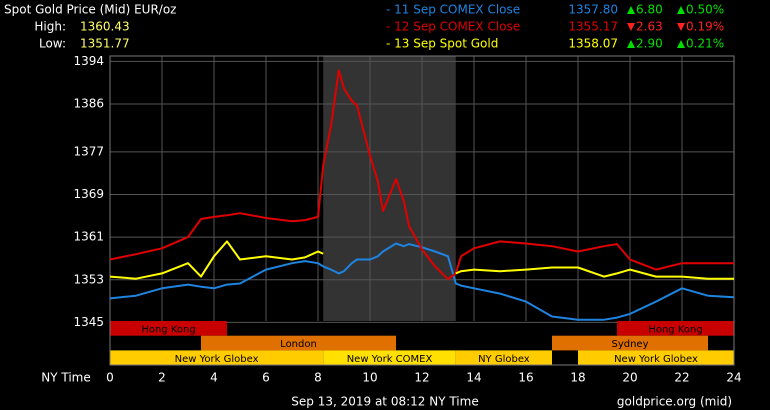  I want to click on legend-change-pct: 0.50%, so click(705, 10).